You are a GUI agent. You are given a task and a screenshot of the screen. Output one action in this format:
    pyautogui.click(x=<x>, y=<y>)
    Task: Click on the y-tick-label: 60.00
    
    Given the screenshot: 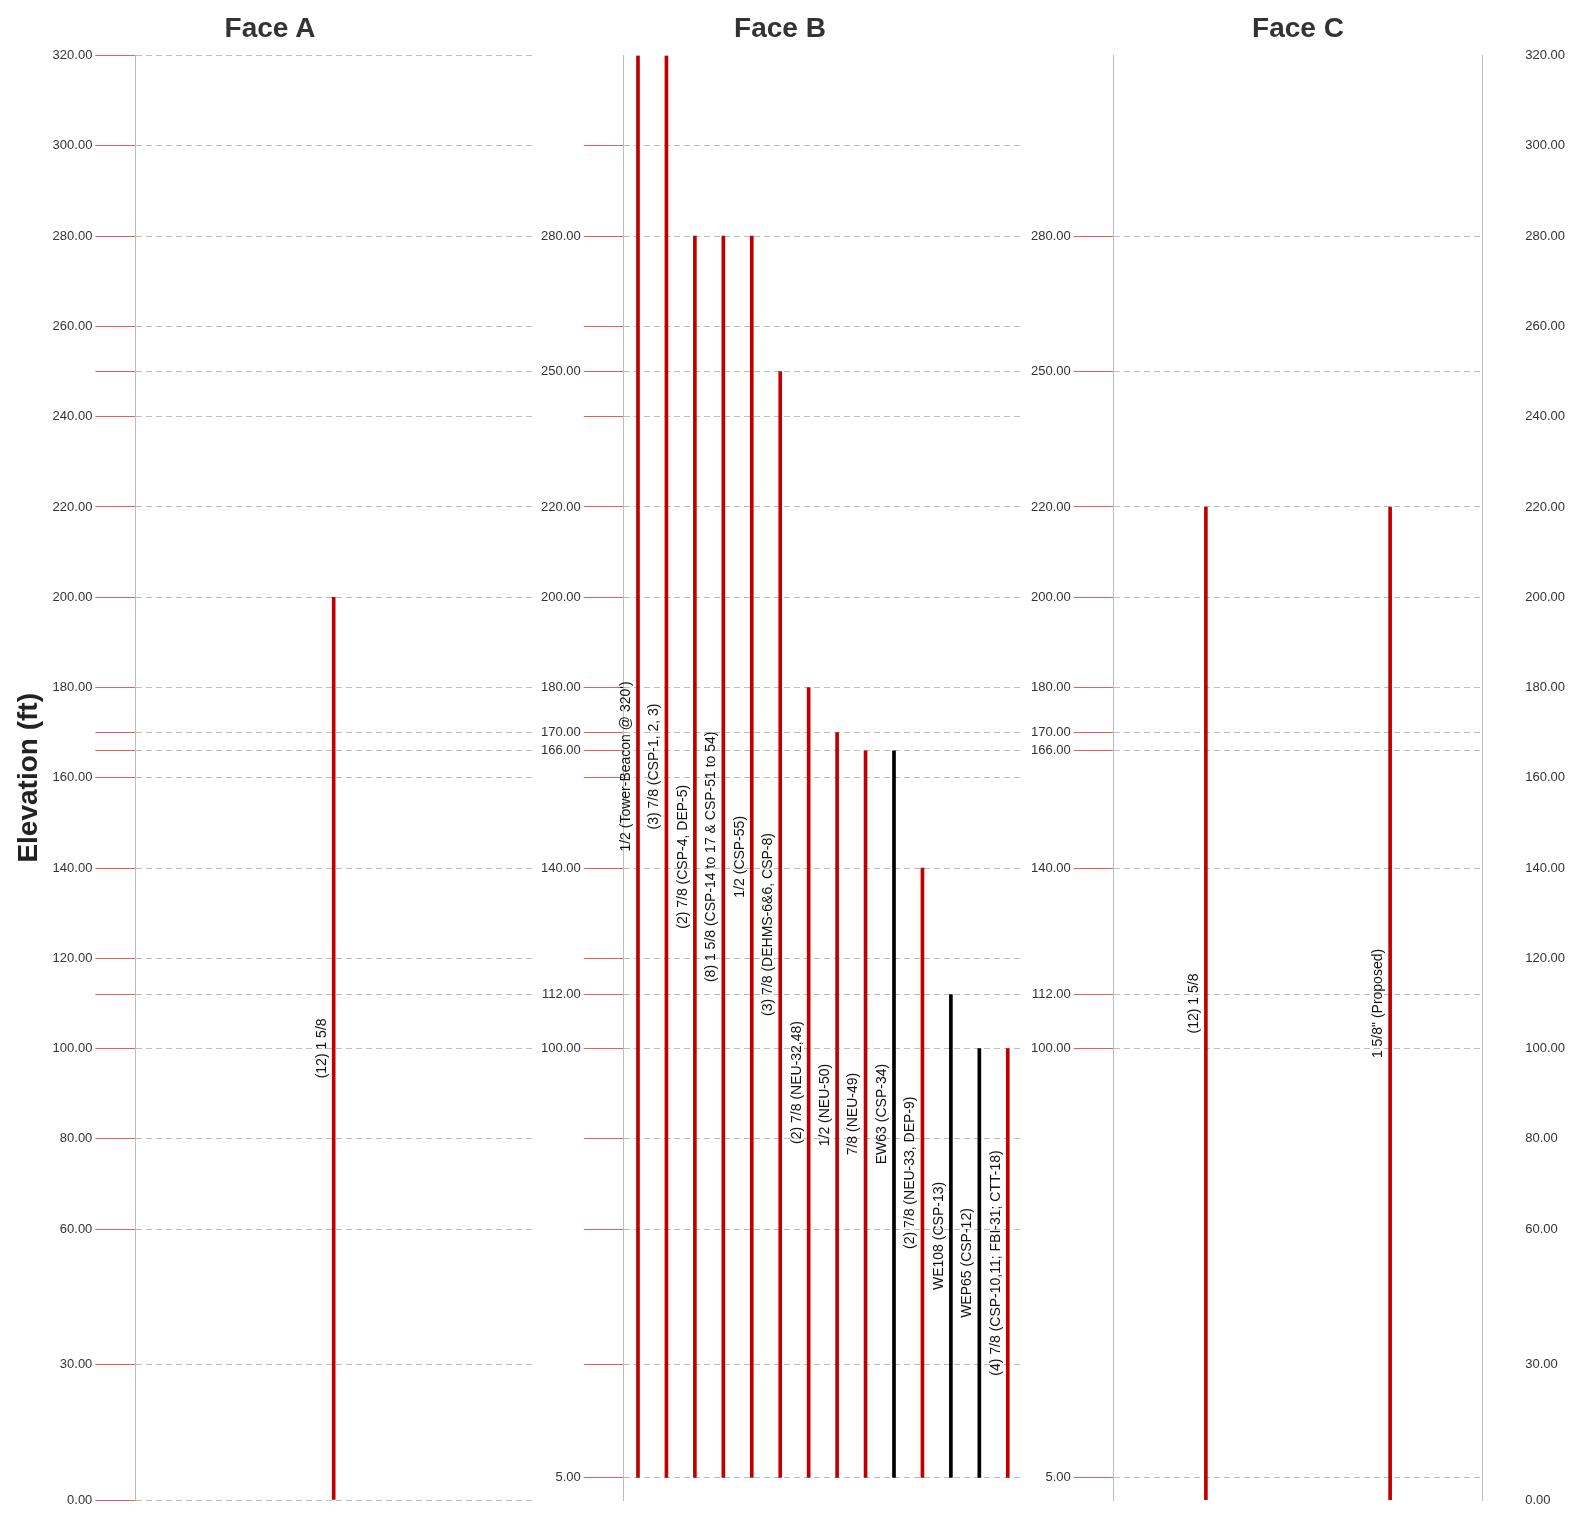 What is the action you would take?
    pyautogui.click(x=76, y=1228)
    